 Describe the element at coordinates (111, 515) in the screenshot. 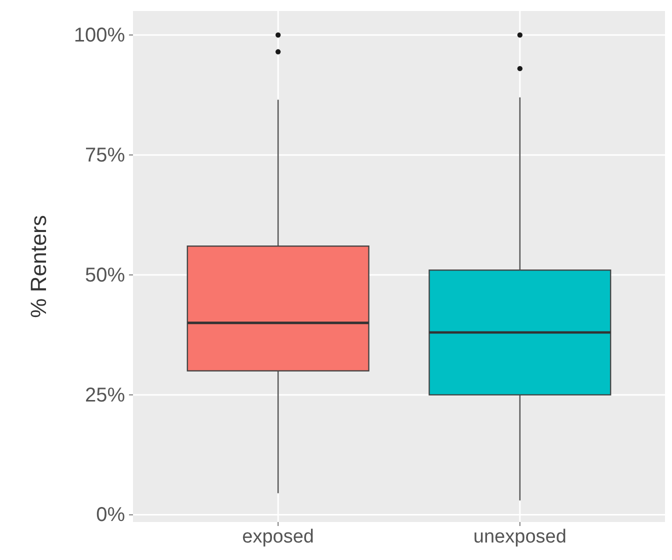

I see `y-tick-label: 0%` at that location.